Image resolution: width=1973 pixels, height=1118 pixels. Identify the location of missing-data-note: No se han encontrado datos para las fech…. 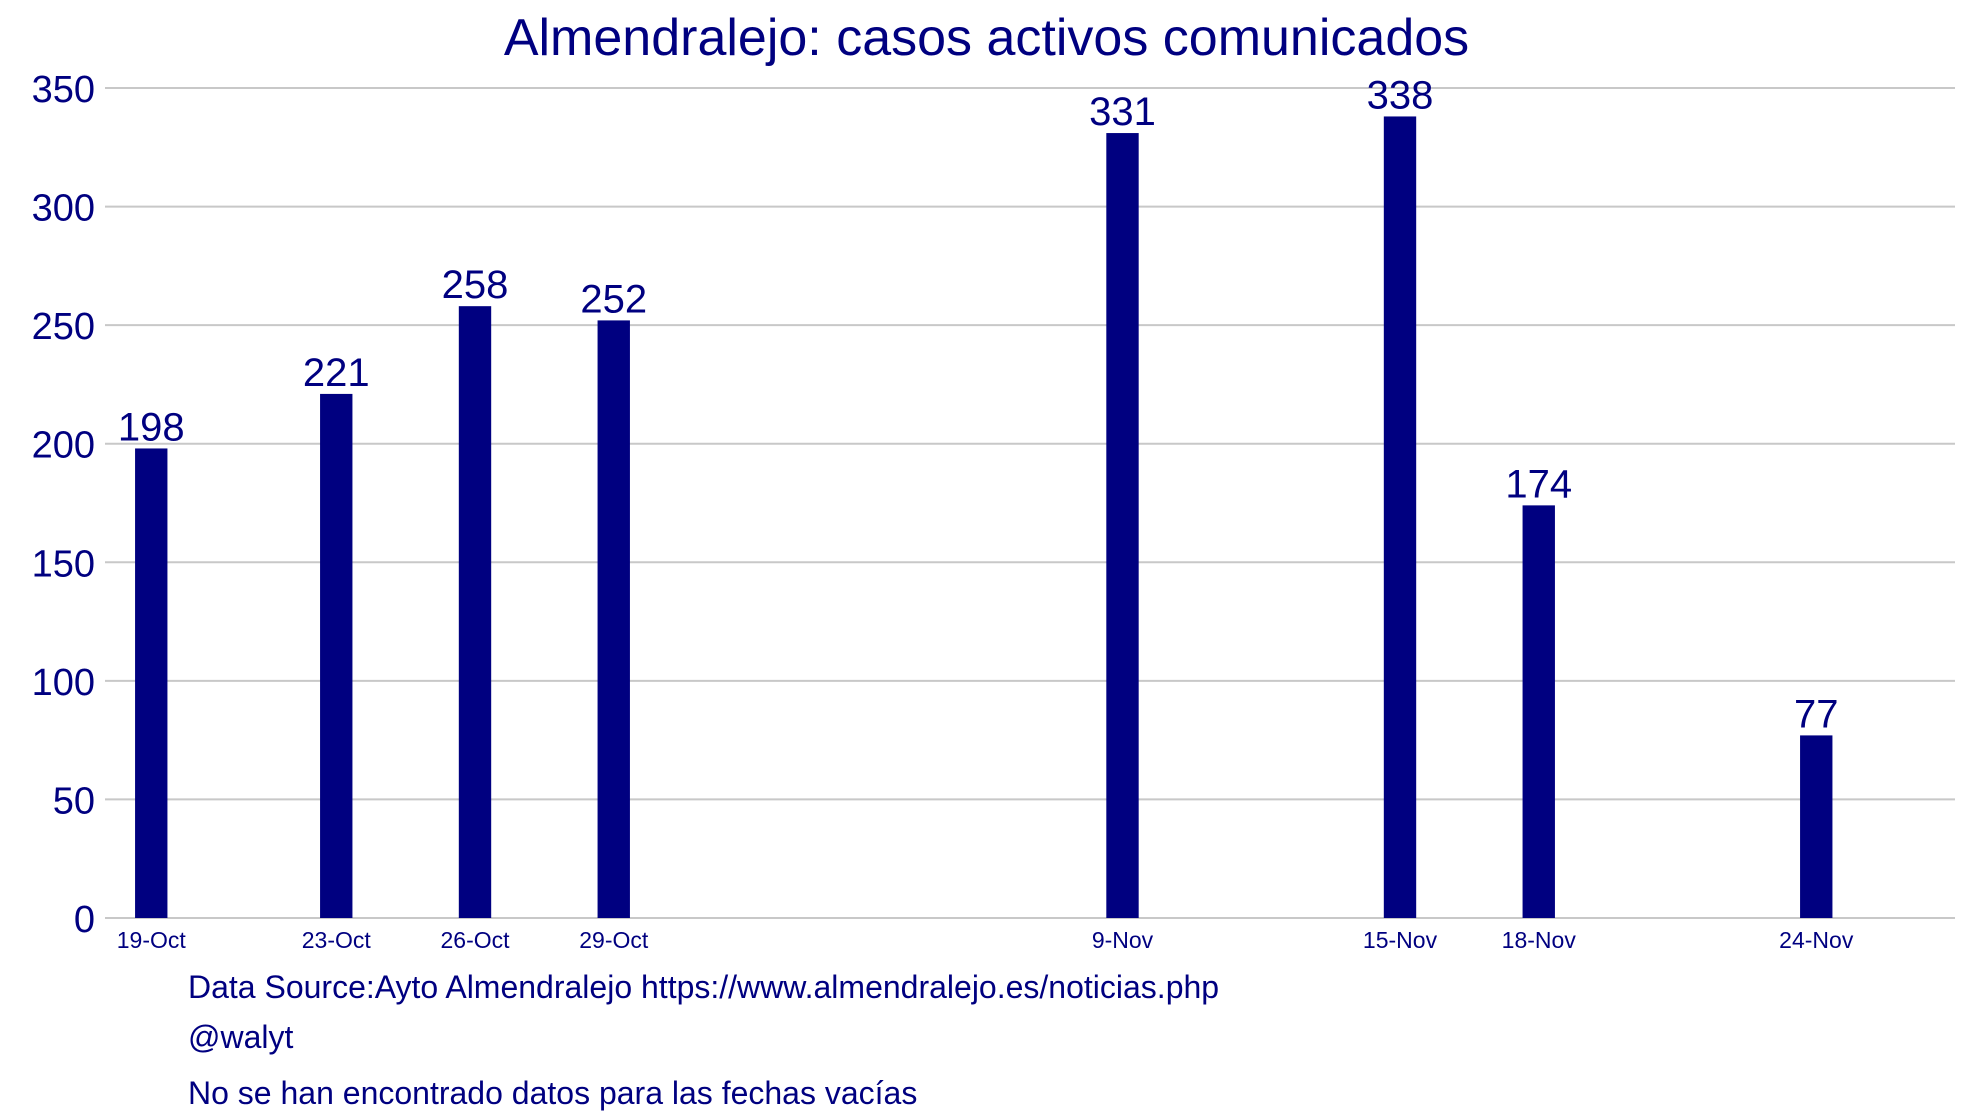
(553, 1093).